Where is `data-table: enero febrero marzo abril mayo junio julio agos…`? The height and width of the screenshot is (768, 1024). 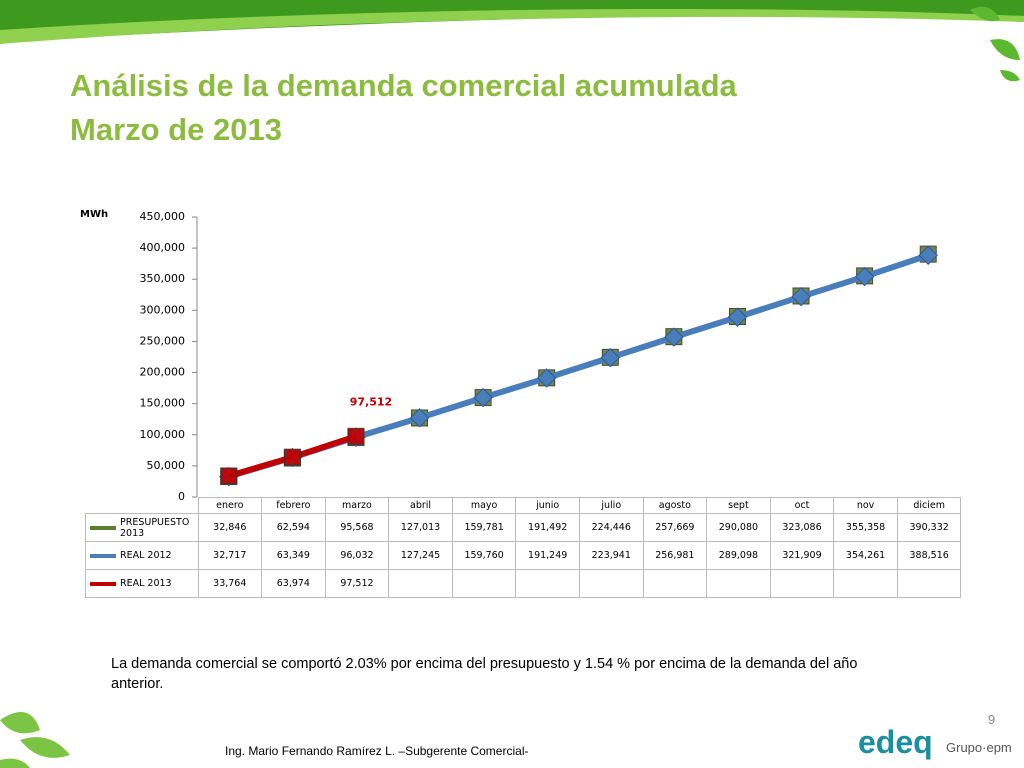
data-table: enero febrero marzo abril mayo junio julio agos… is located at coordinates (523, 547).